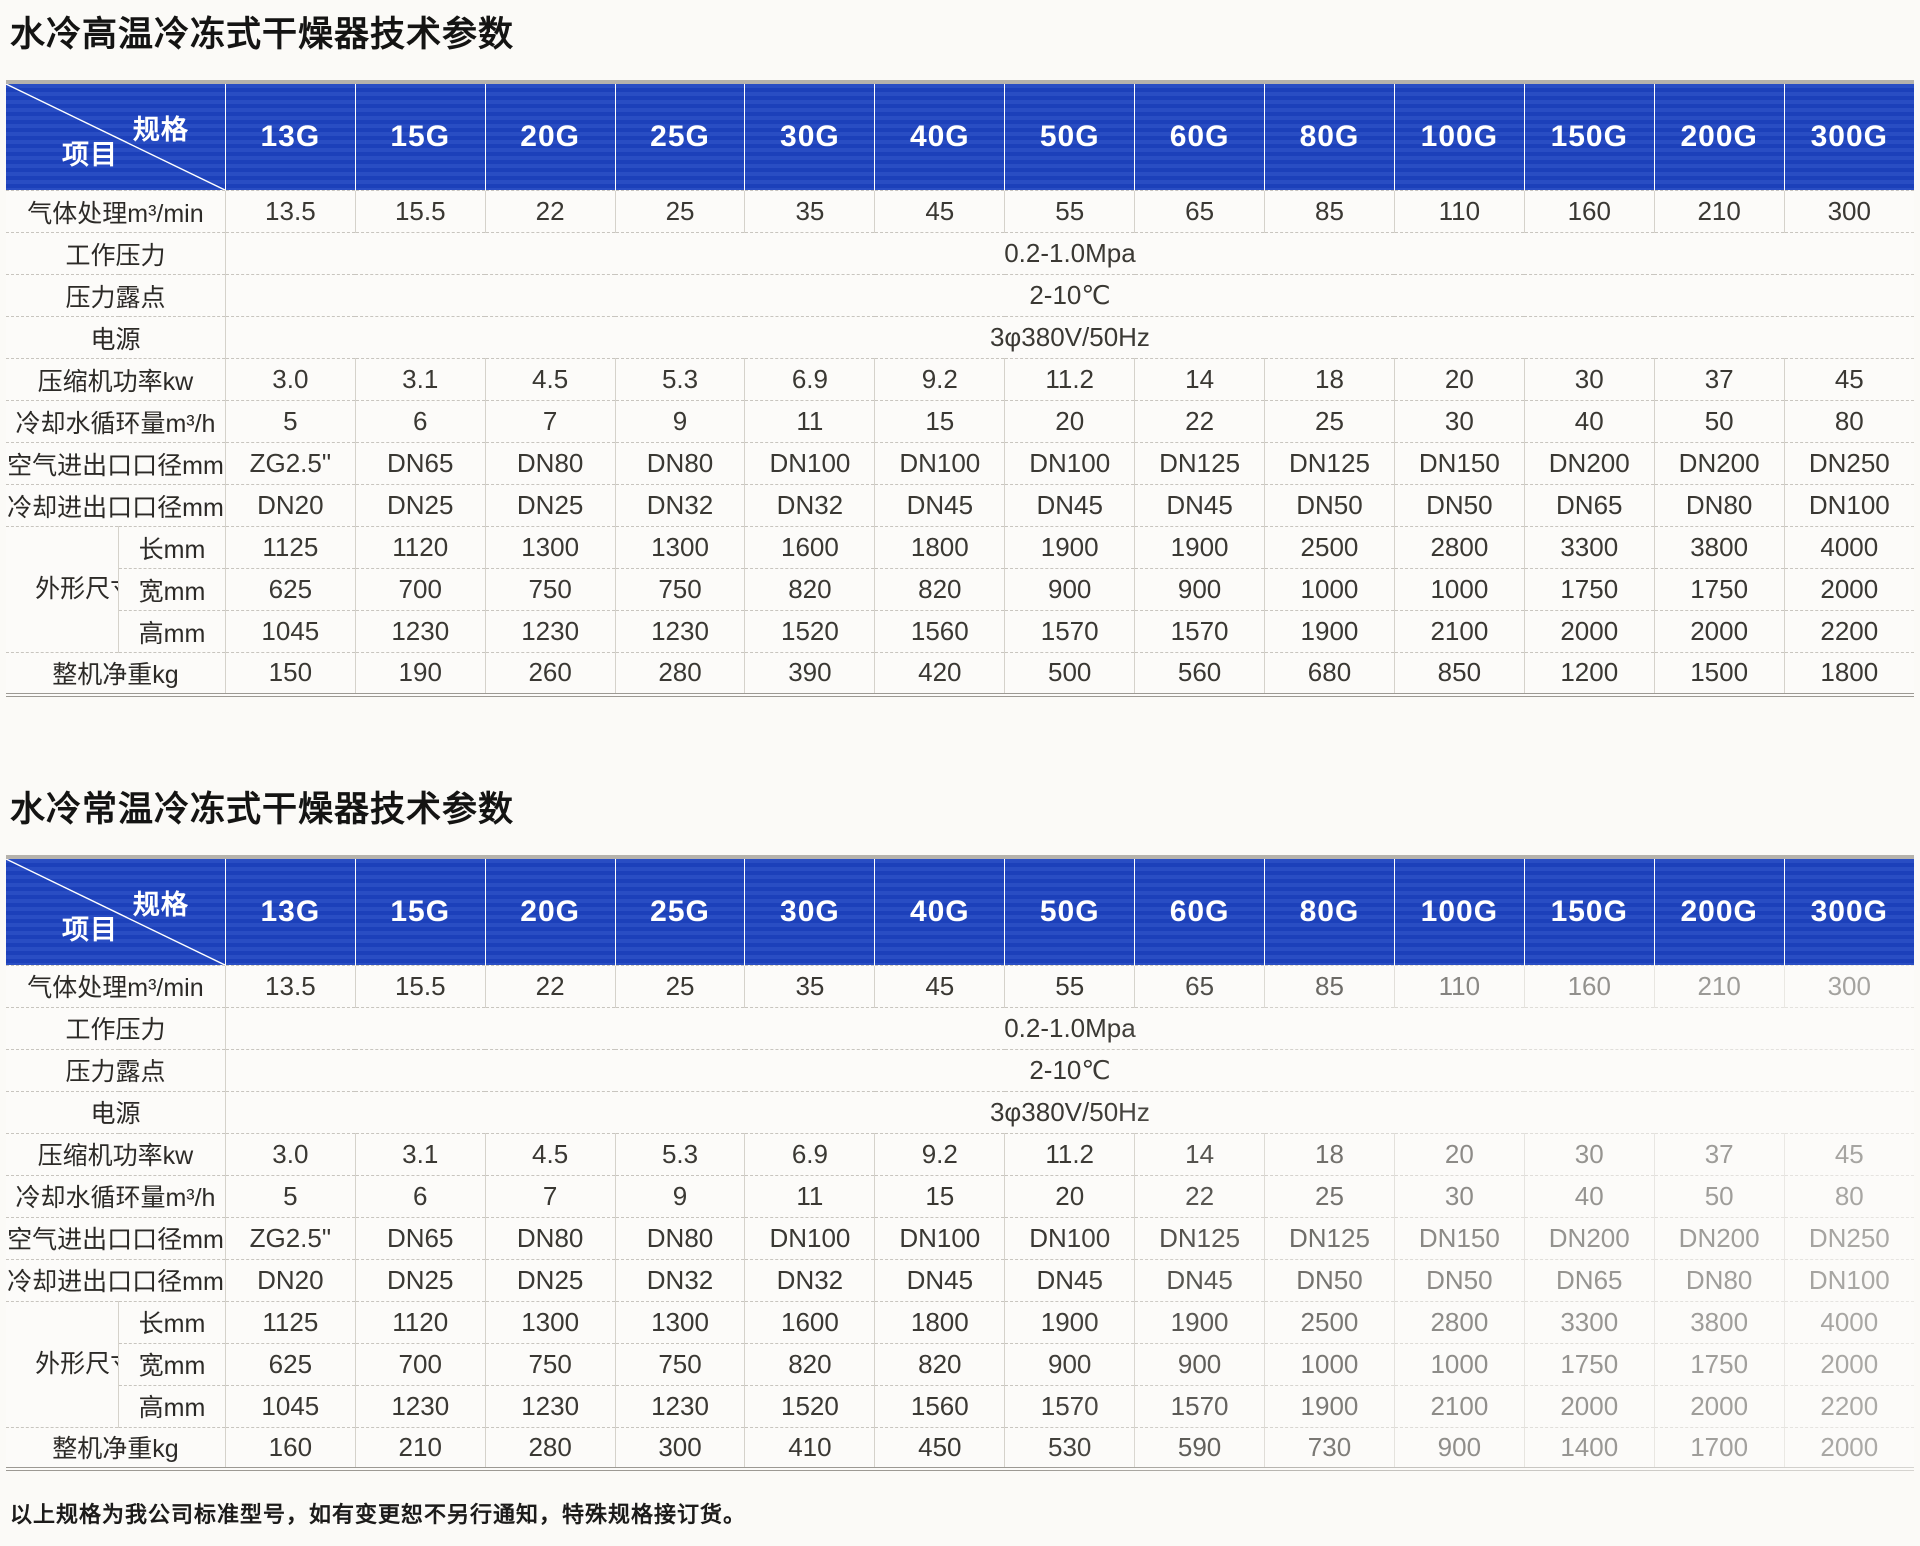 Image resolution: width=1920 pixels, height=1546 pixels. Describe the element at coordinates (1589, 1237) in the screenshot. I see `value-cell: DN200` at that location.